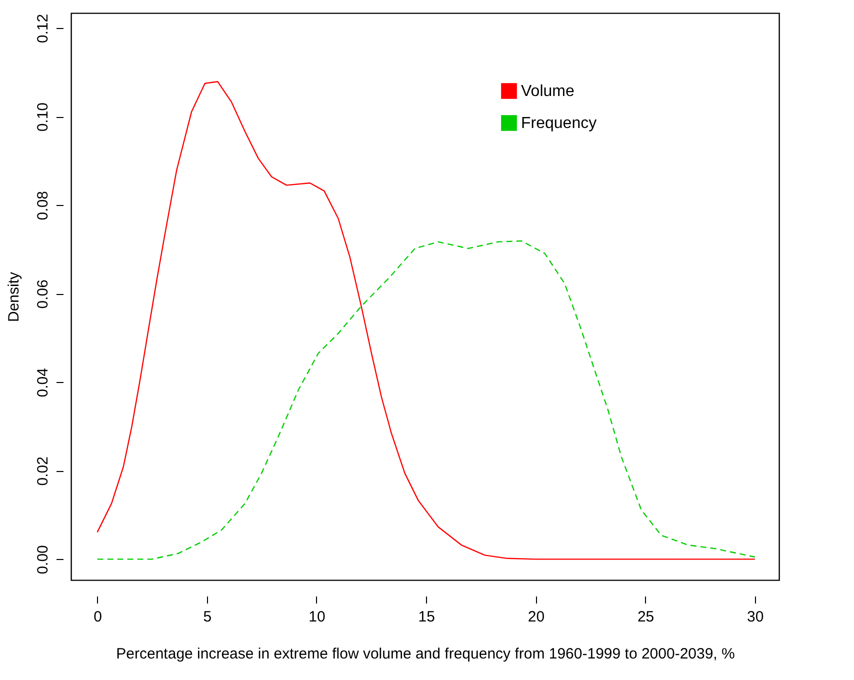 The height and width of the screenshot is (680, 854). What do you see at coordinates (317, 617) in the screenshot?
I see `x-tick-label: 10` at bounding box center [317, 617].